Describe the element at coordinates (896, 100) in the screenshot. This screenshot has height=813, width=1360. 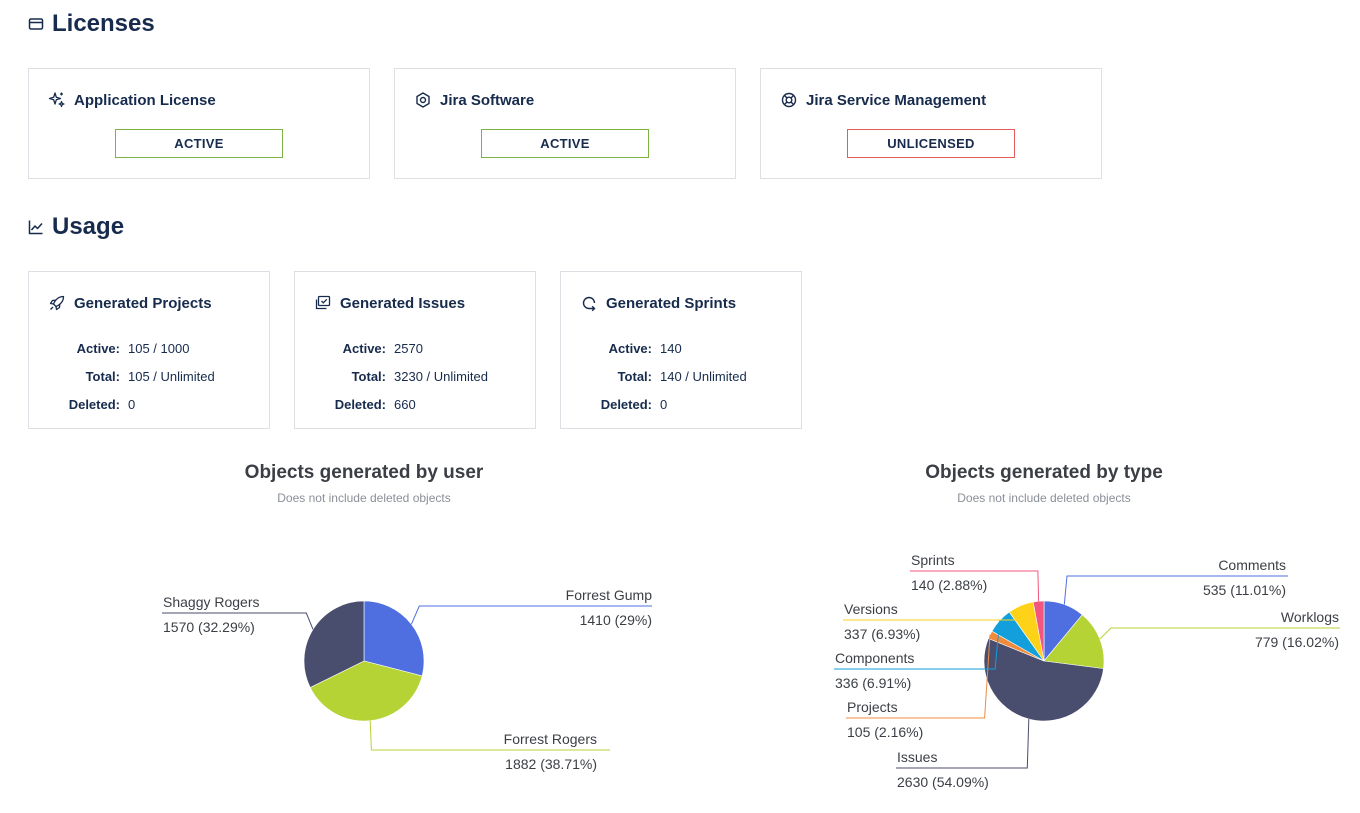
I see `license-name: Jira Service Management` at that location.